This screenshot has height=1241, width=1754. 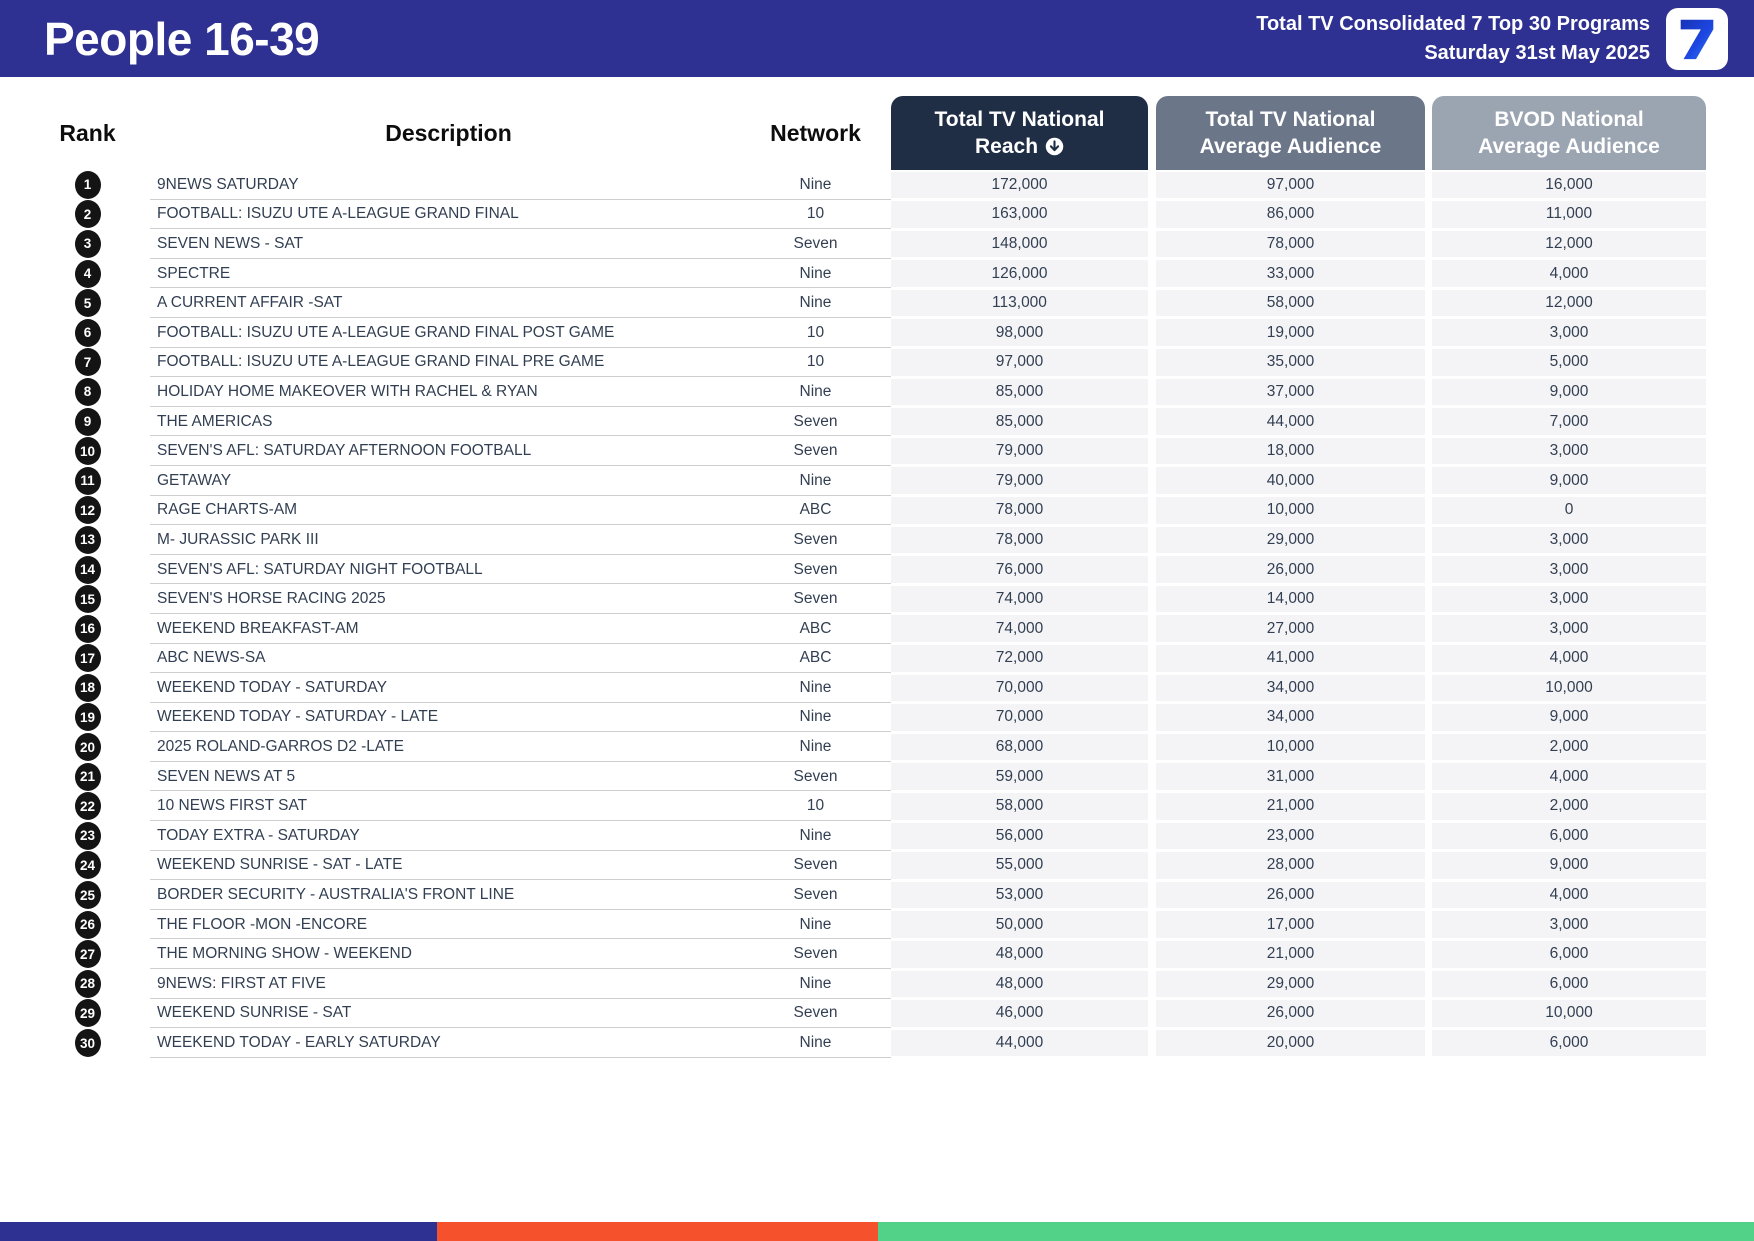 I want to click on row-description: 2025 ROLAND-GARROS D2 -LATE, so click(x=427, y=747).